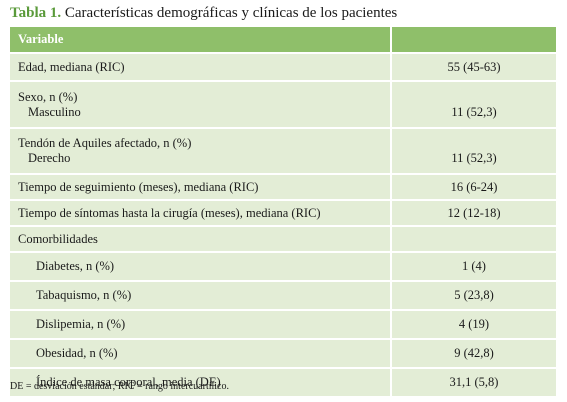  Describe the element at coordinates (81, 324) in the screenshot. I see `row-label: Dislipemia, n (%)` at that location.